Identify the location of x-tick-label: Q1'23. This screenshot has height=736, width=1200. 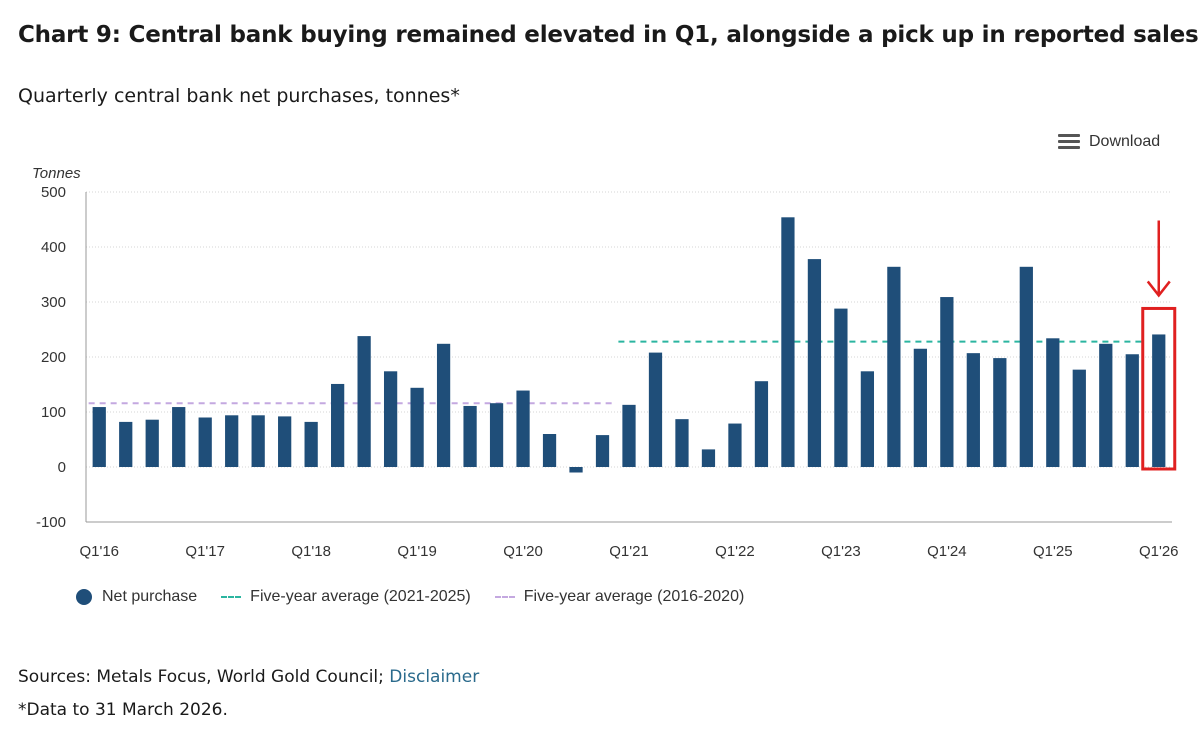
(841, 551).